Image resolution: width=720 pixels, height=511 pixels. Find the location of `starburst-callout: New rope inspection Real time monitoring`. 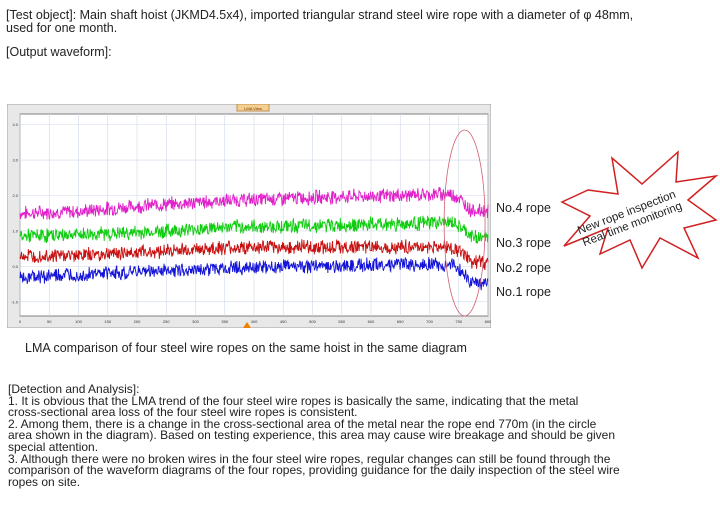

starburst-callout: New rope inspection Real time monitoring is located at coordinates (640, 210).